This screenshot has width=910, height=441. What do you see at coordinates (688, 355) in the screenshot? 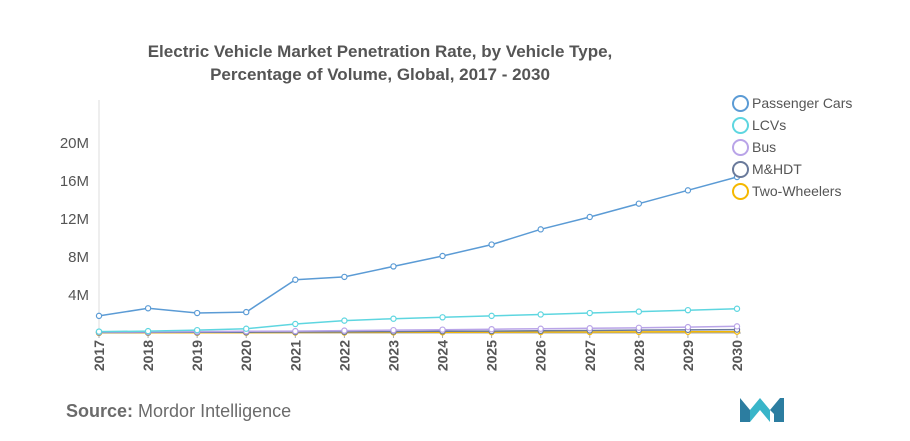
I see `x-tick-label: 2029` at bounding box center [688, 355].